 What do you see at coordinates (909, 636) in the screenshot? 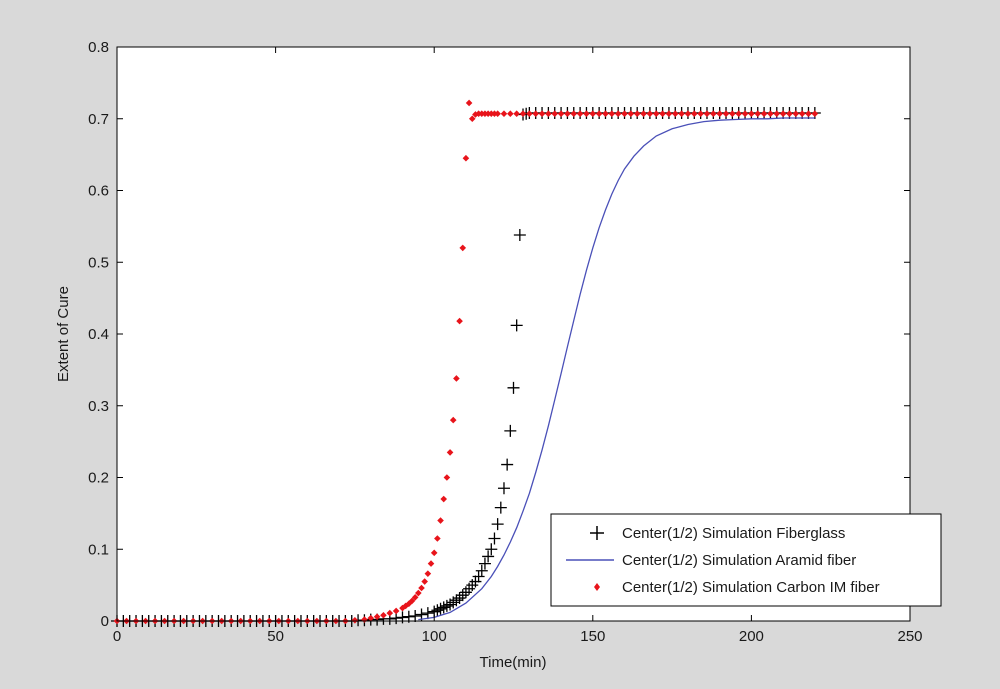
I see `x-tick-label: 250` at bounding box center [909, 636].